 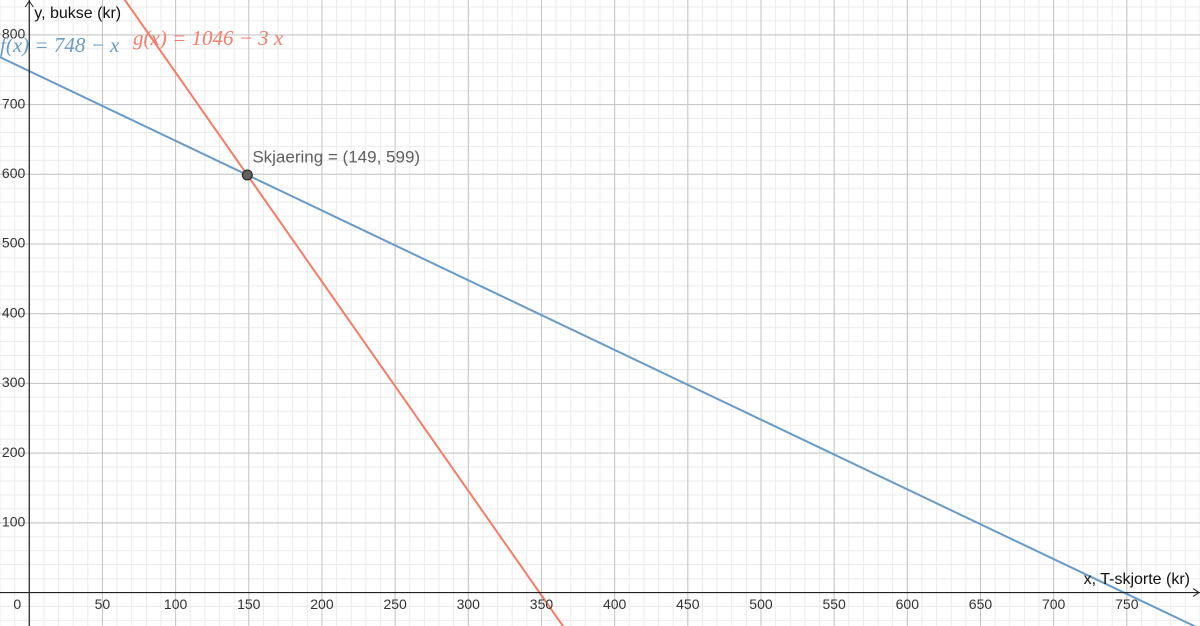 I want to click on x-tick-label: 250, so click(x=395, y=604).